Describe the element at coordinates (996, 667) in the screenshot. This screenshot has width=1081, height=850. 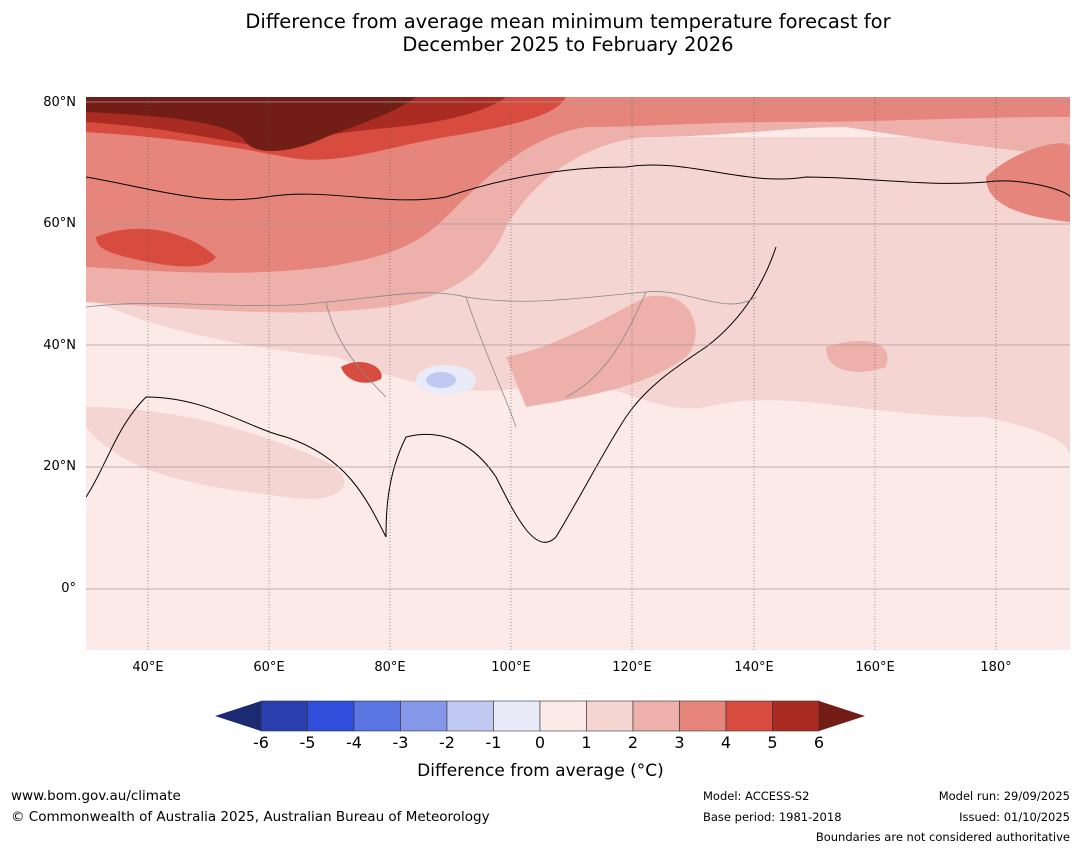
I see `lon-tick: 180°` at that location.